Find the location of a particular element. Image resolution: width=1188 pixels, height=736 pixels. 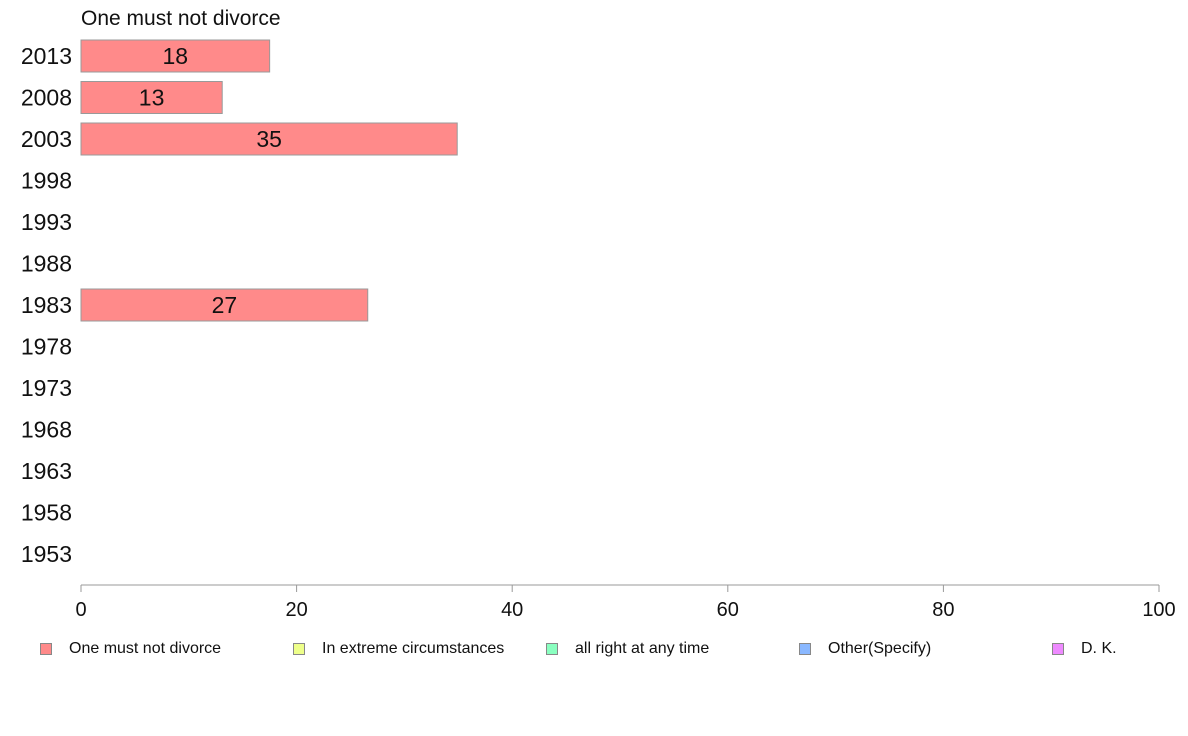

legend-label: all right at any time is located at coordinates (642, 648).